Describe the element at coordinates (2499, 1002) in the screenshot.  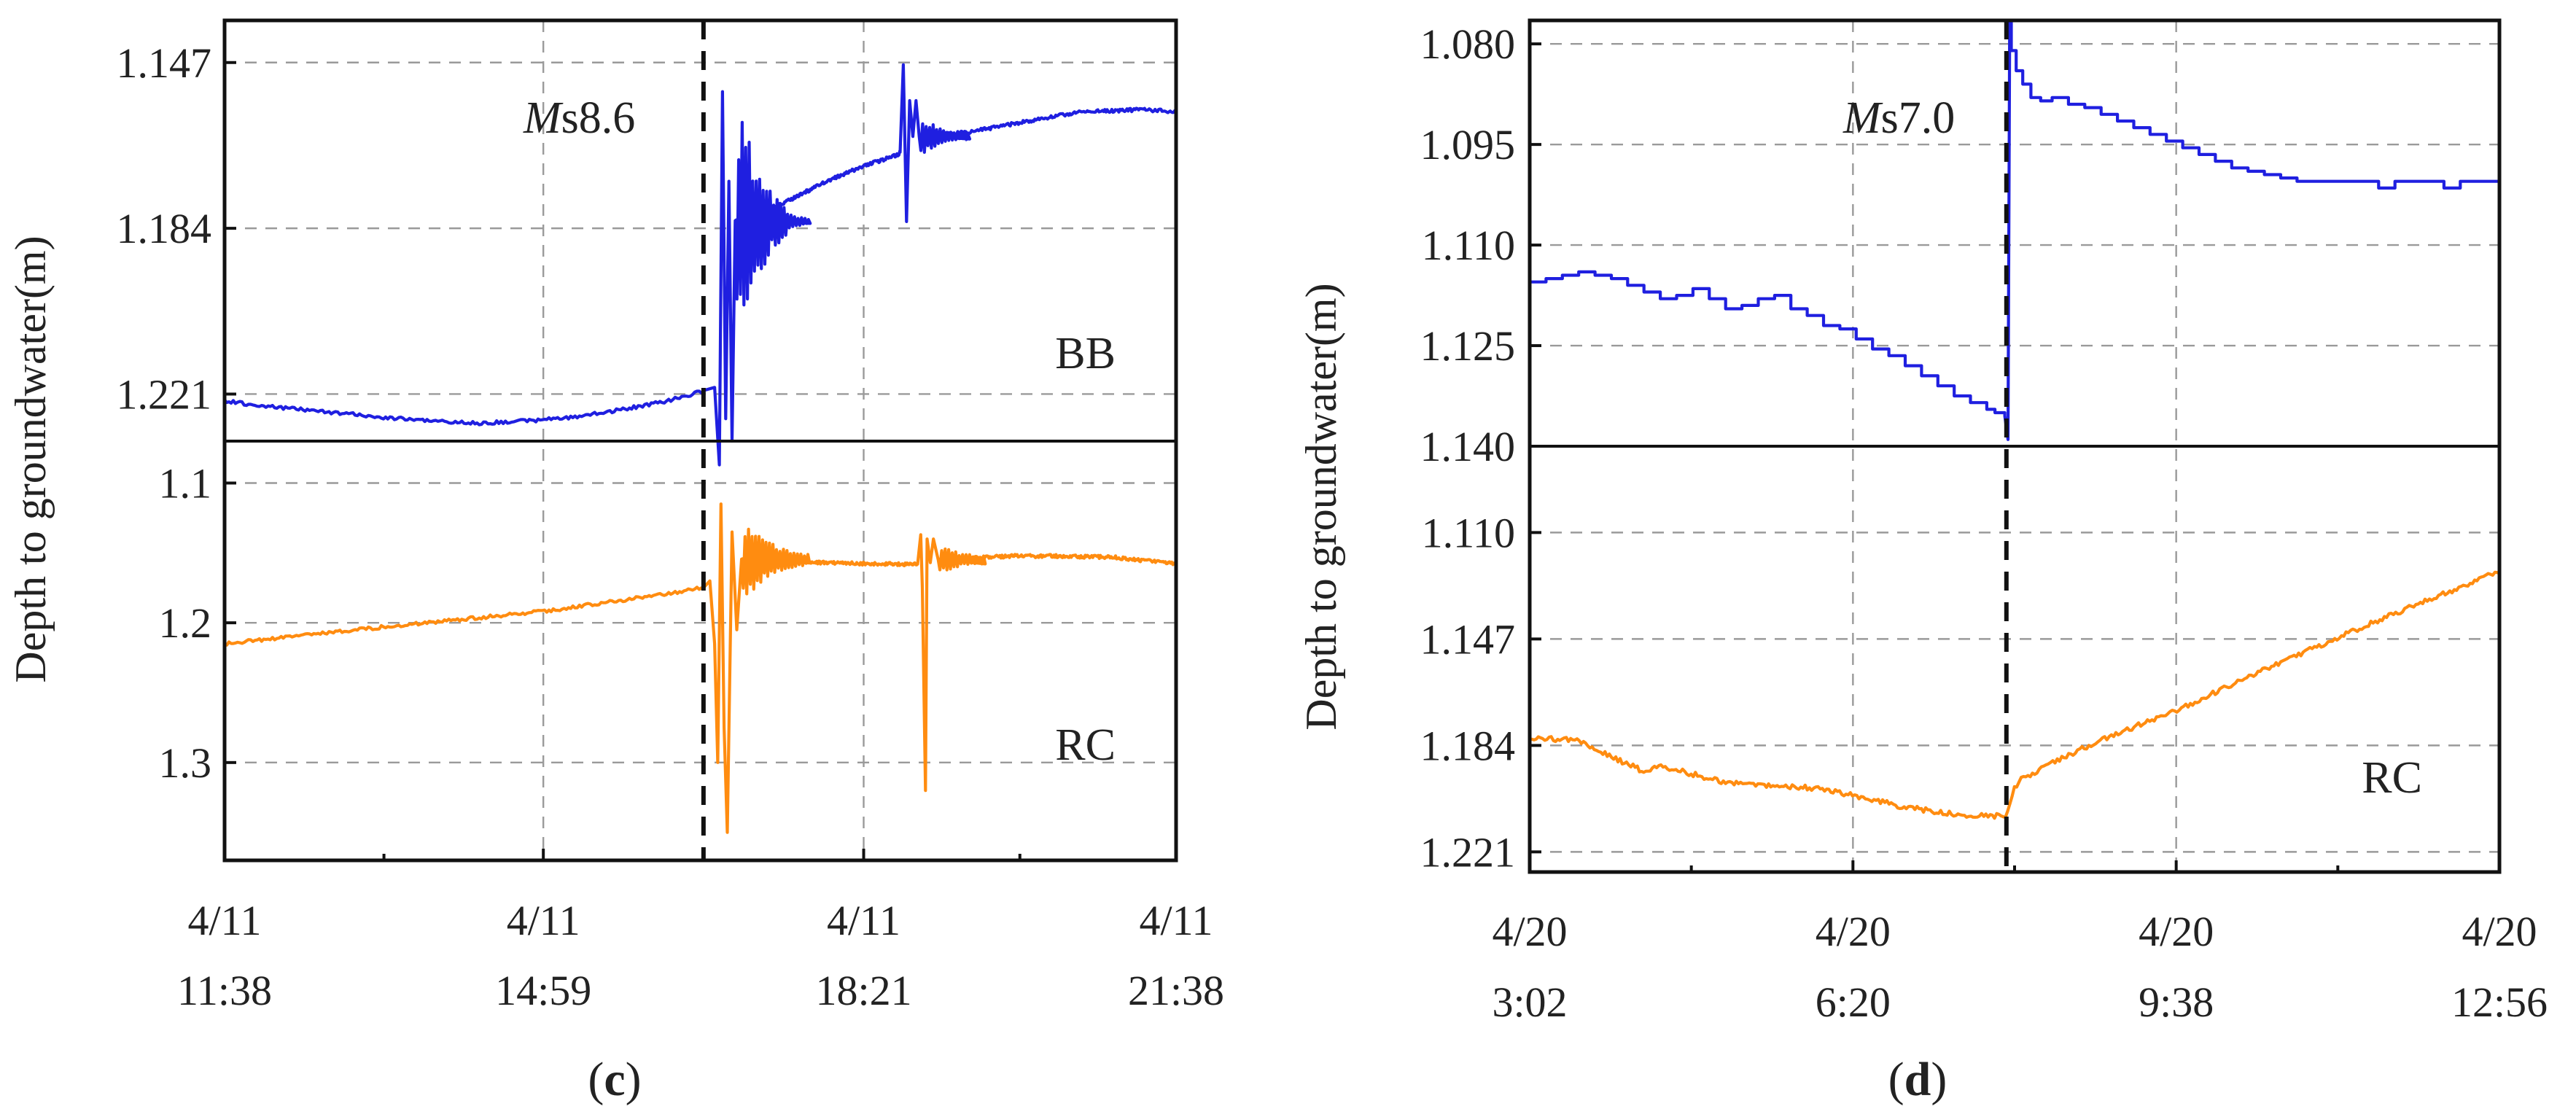
I see `x-tick-label-time: 12:56` at that location.